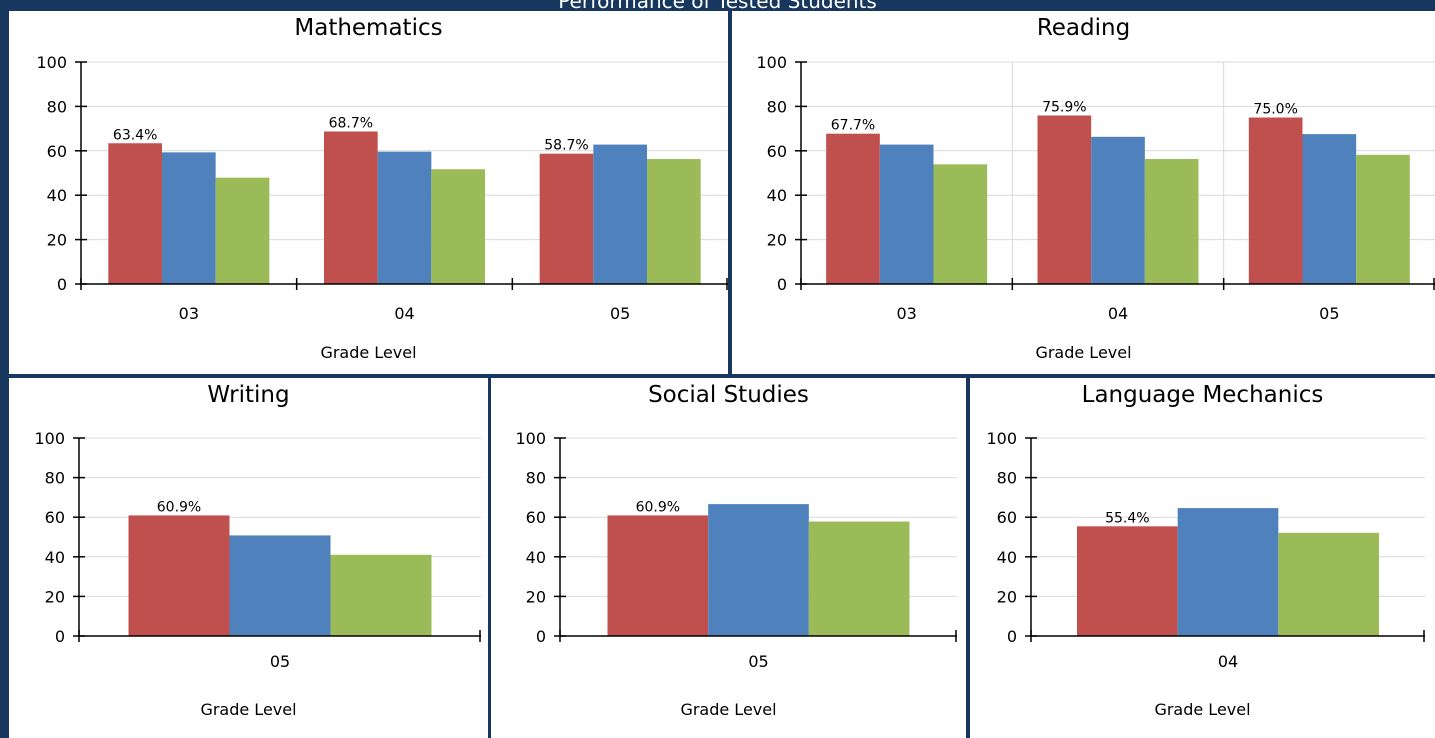 This screenshot has width=1435, height=738. Describe the element at coordinates (1127, 518) in the screenshot. I see `data-label: 55.4%` at that location.